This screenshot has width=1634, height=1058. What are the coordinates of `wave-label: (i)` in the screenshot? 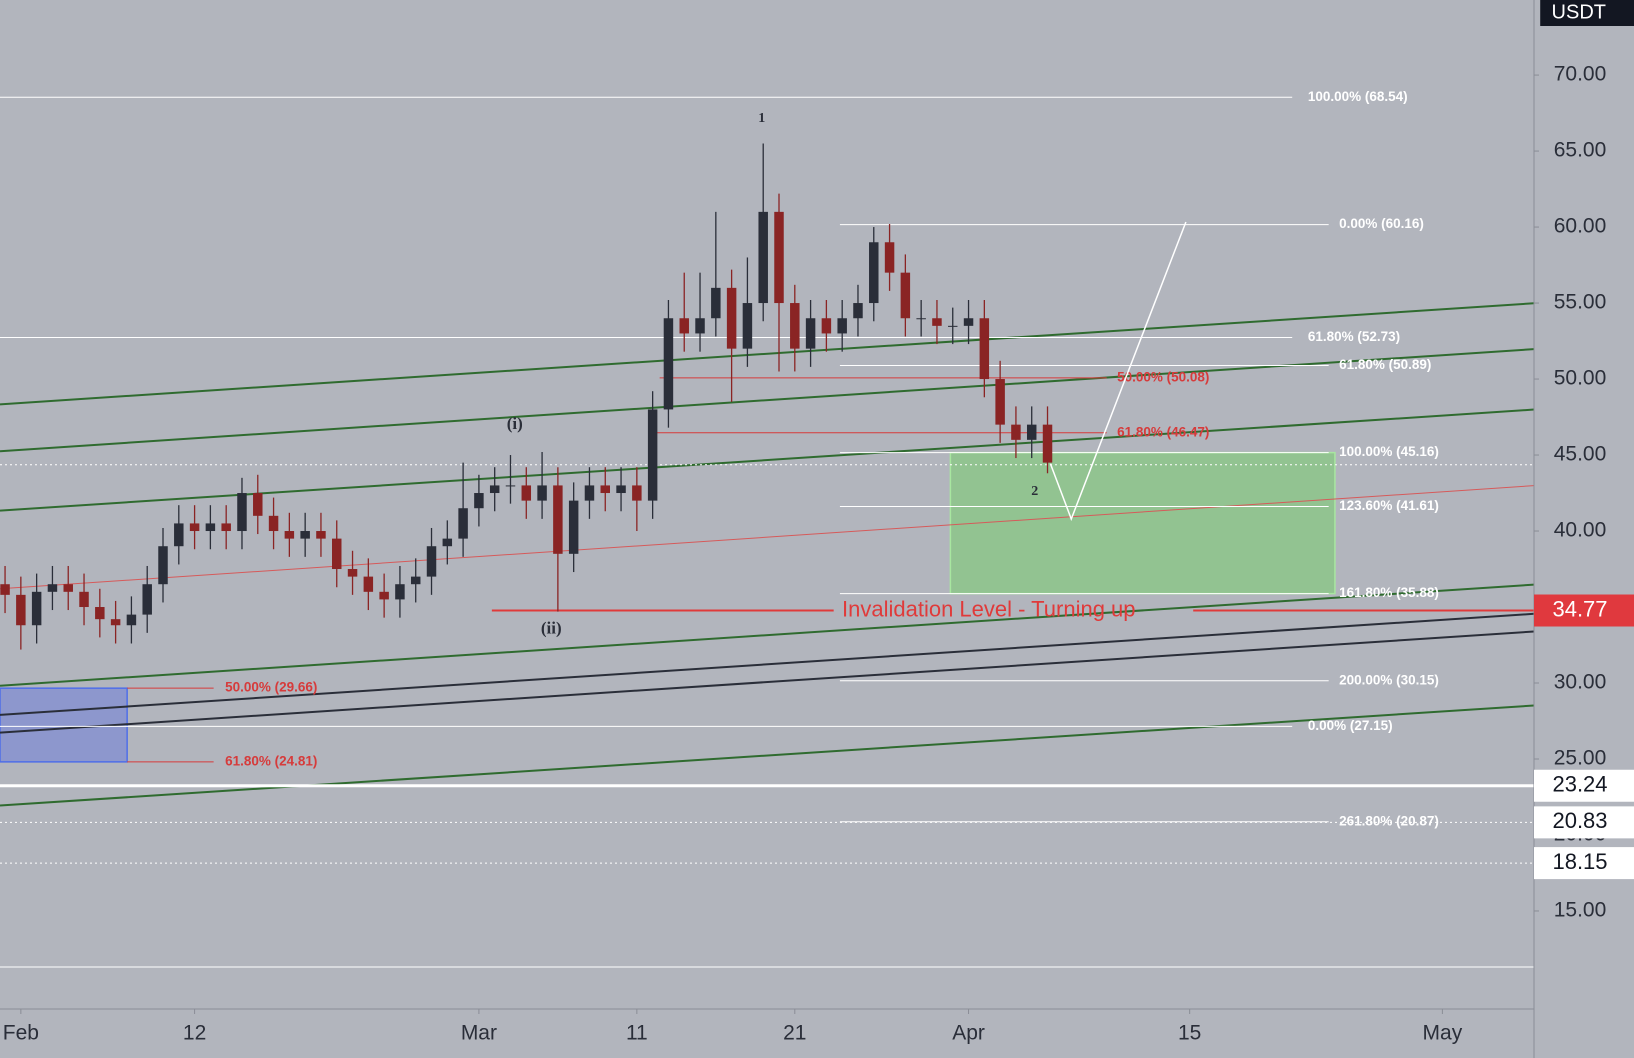 It's located at (515, 423).